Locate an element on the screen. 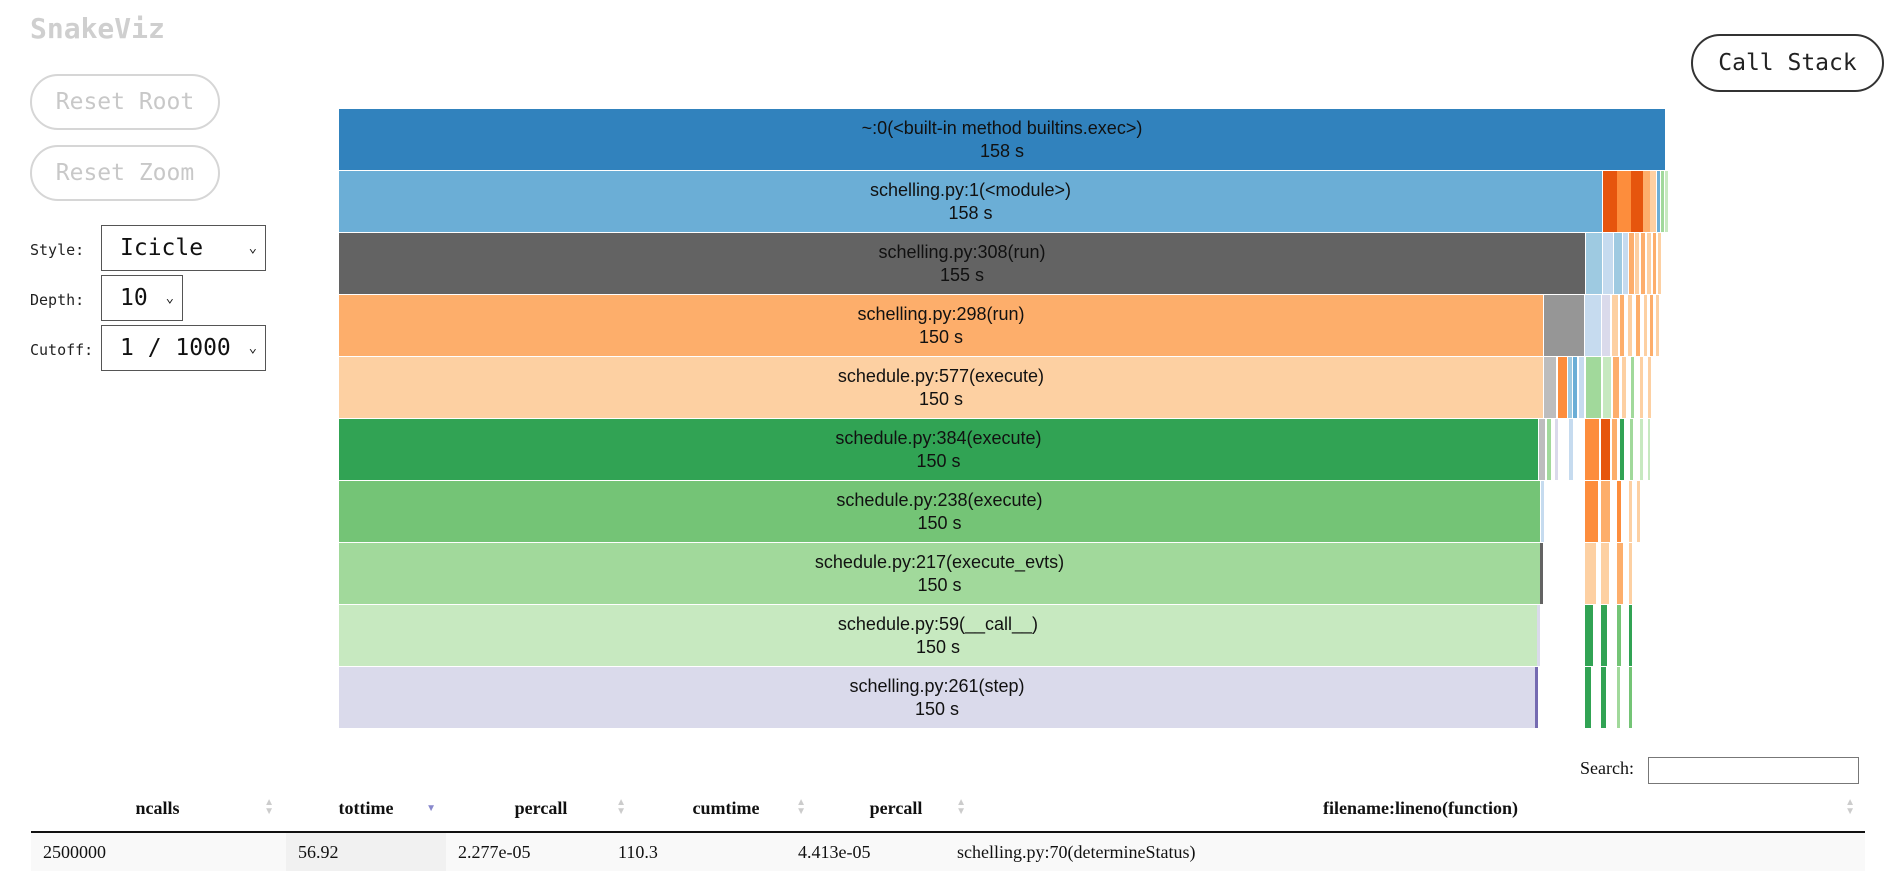 This screenshot has width=1895, height=871. reset-root-button: Reset Root is located at coordinates (125, 102).